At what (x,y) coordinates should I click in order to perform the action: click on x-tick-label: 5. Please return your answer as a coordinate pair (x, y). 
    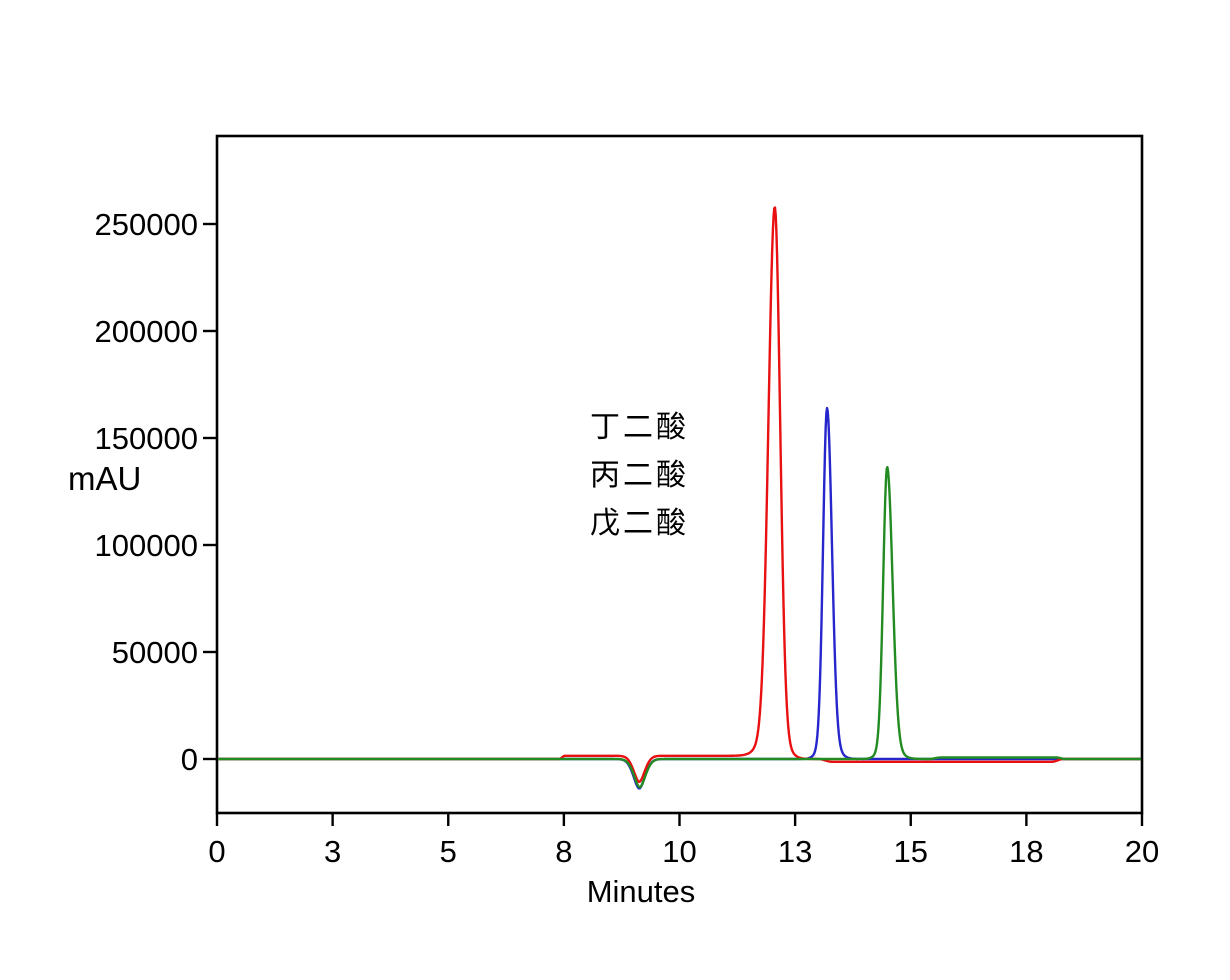
    Looking at the image, I should click on (448, 851).